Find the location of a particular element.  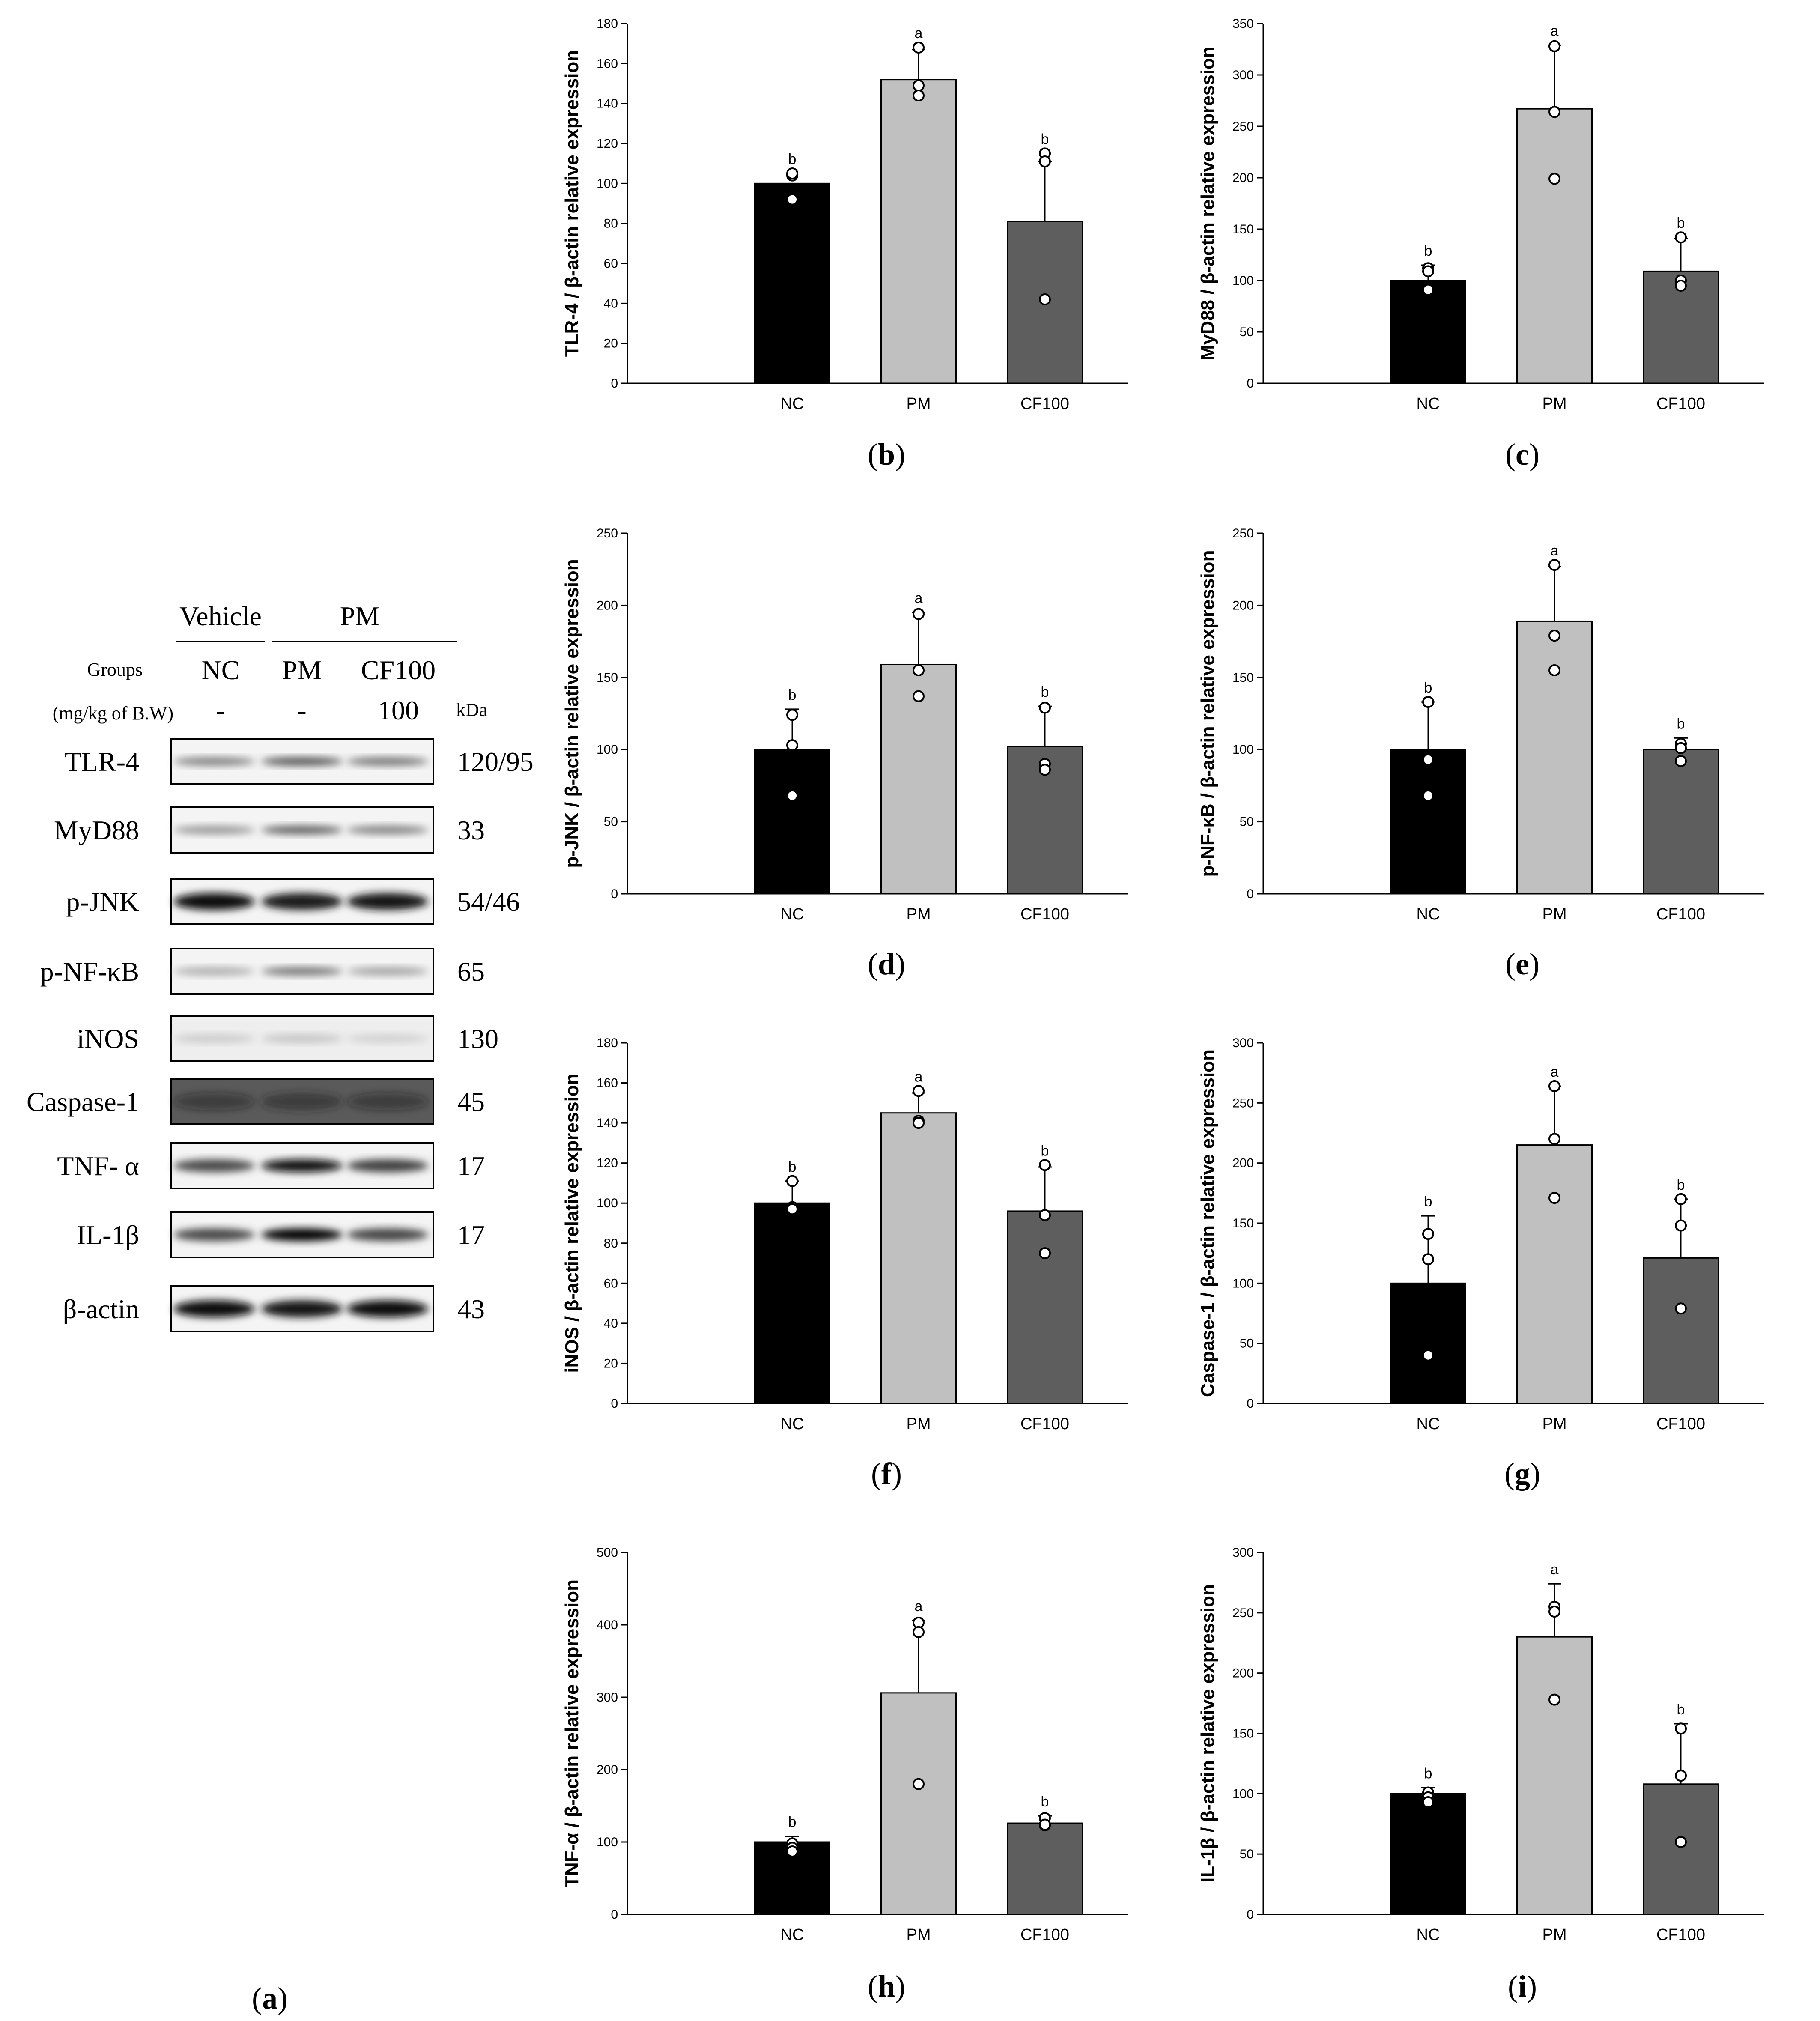

blot-protein-label: TLR-4 is located at coordinates (102, 761).